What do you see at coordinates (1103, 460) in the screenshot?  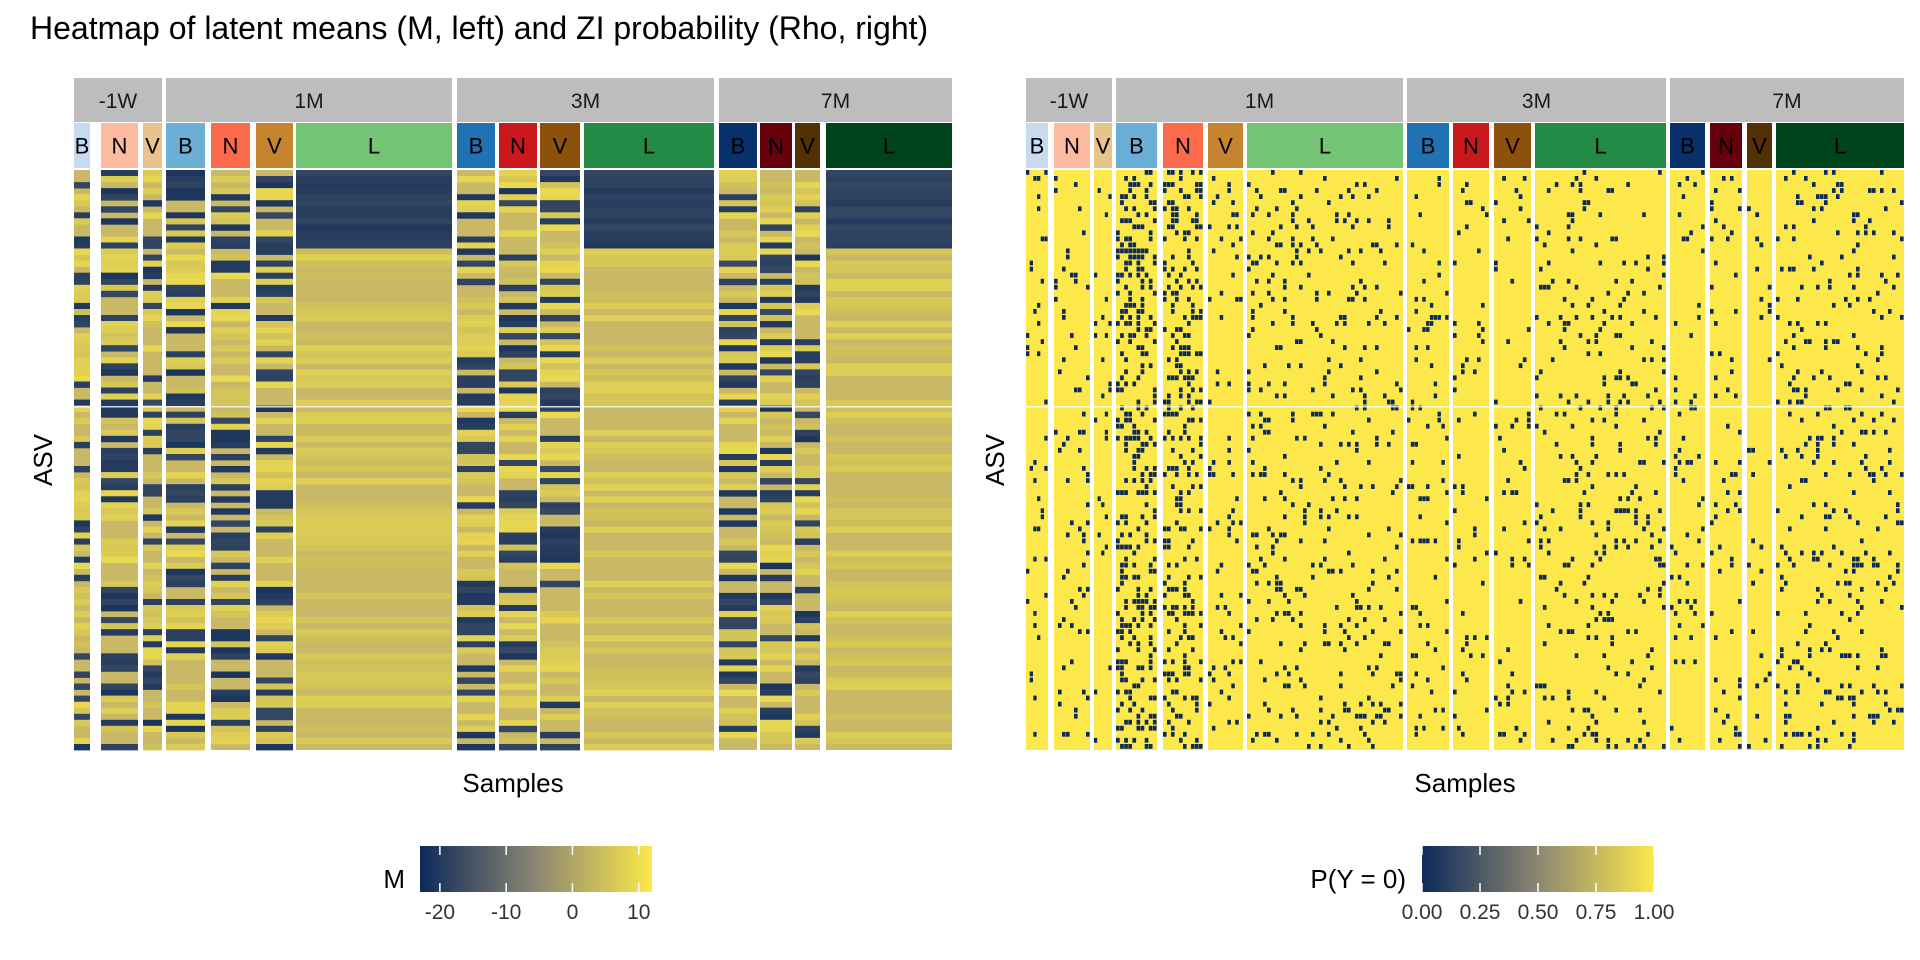 I see `heatmap-background` at bounding box center [1103, 460].